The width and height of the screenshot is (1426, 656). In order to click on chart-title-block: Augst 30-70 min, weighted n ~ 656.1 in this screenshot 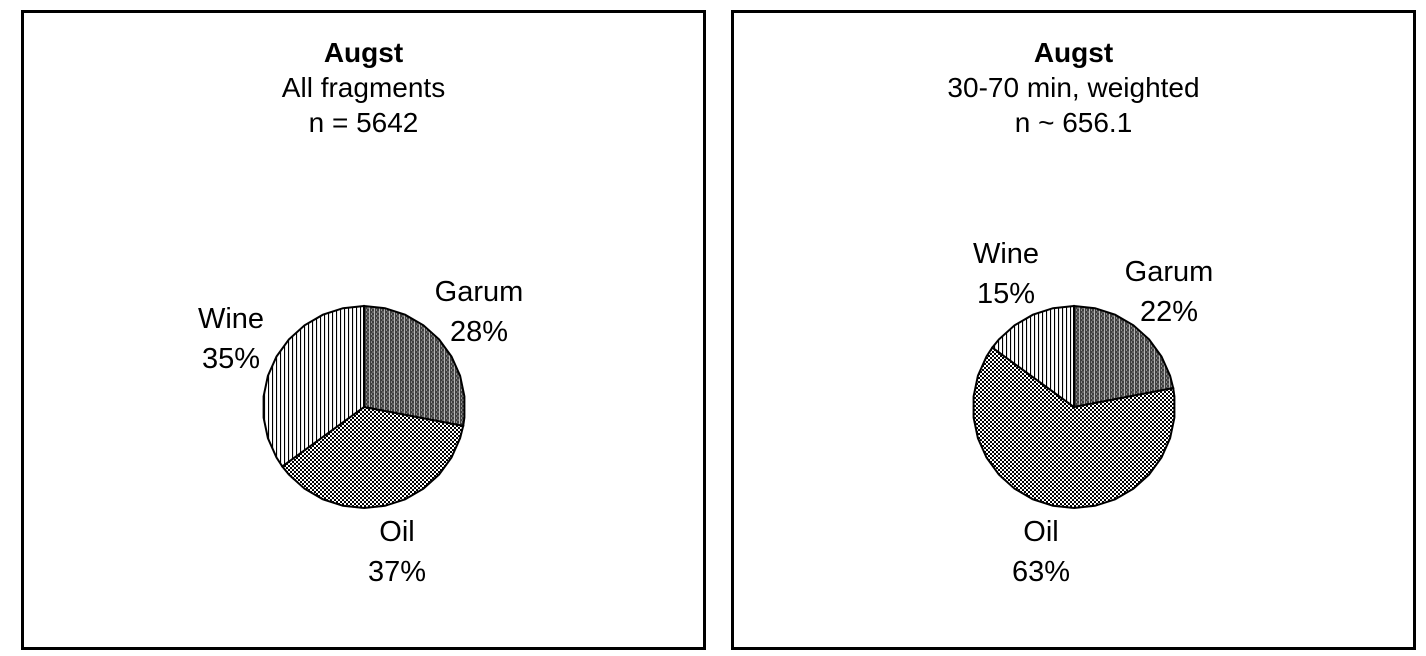, I will do `click(1073, 87)`.